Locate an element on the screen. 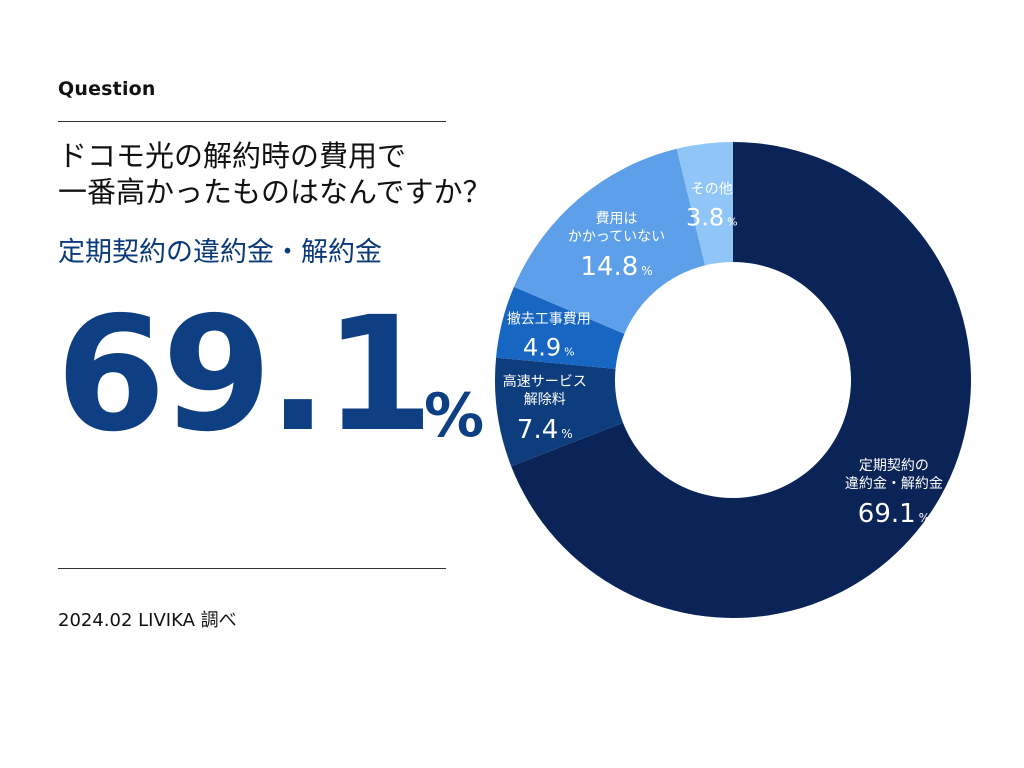 This screenshot has height=768, width=1024. big-percentage-value: 69.1 is located at coordinates (245, 375).